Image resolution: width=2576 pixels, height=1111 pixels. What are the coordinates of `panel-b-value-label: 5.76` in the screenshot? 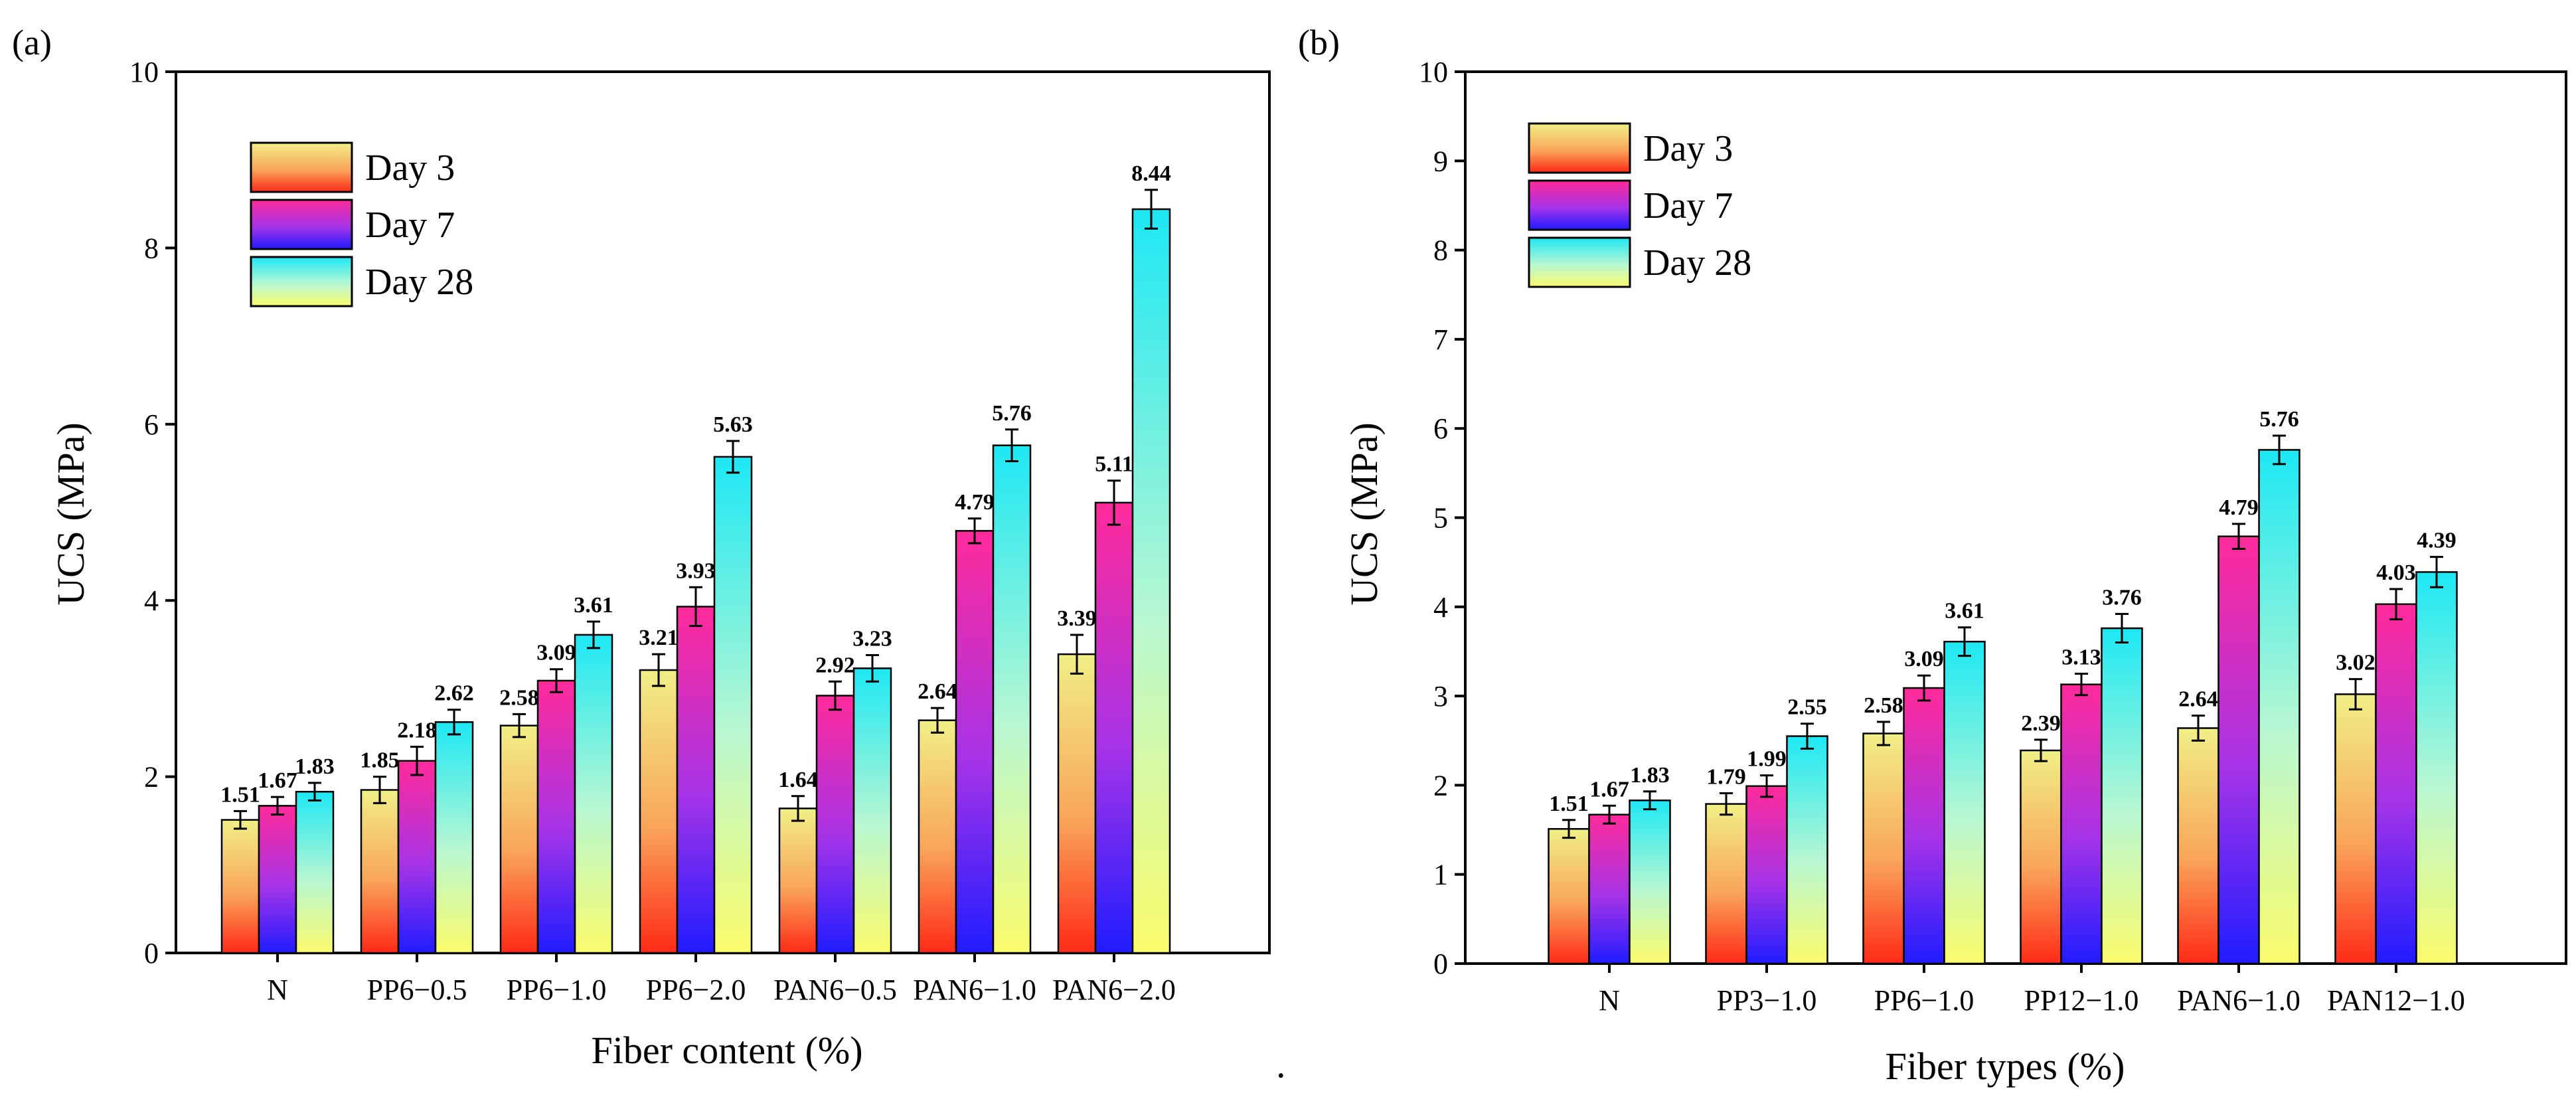 It's located at (2279, 419).